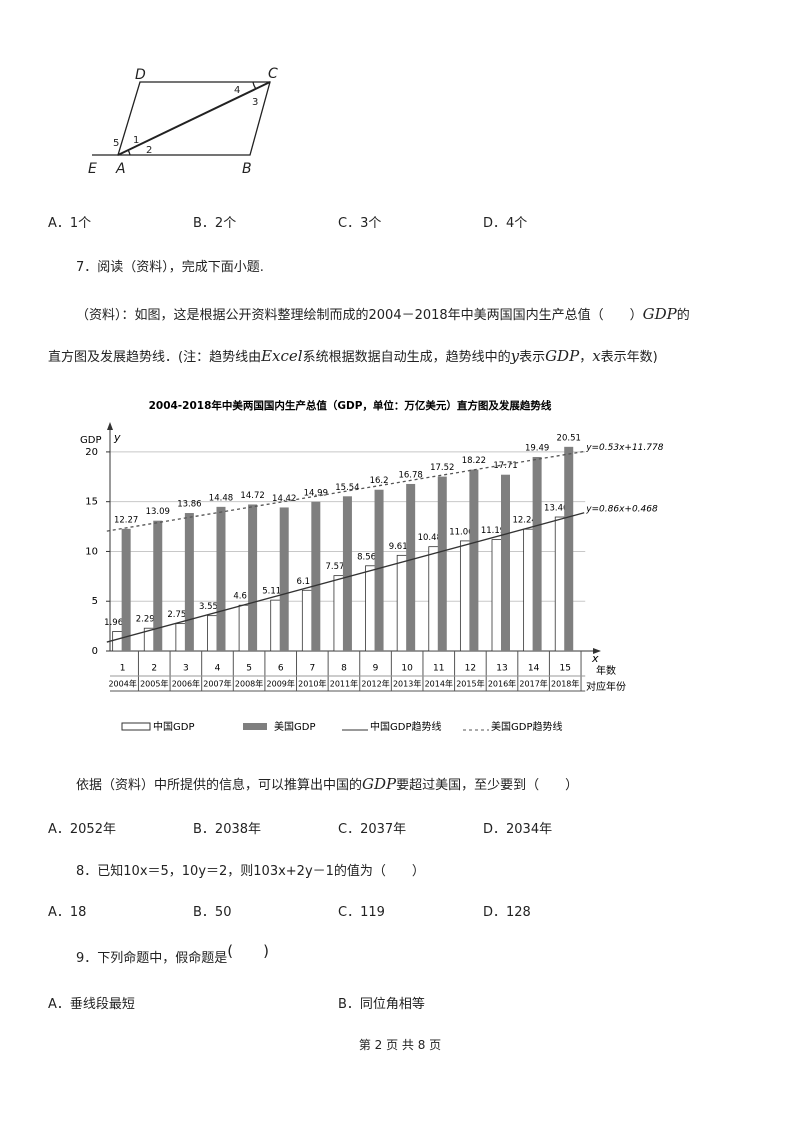  I want to click on option: B．2038年, so click(227, 829).